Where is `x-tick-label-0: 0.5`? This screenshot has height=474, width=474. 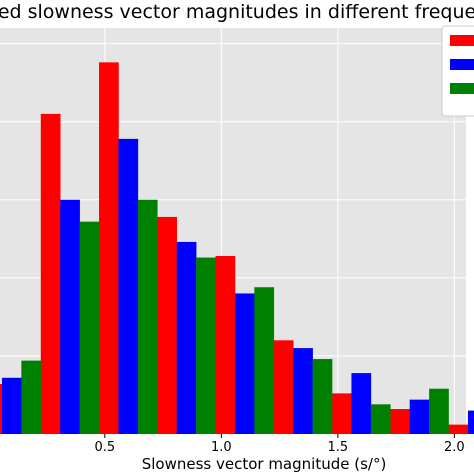
x-tick-label-0: 0.5 is located at coordinates (105, 447).